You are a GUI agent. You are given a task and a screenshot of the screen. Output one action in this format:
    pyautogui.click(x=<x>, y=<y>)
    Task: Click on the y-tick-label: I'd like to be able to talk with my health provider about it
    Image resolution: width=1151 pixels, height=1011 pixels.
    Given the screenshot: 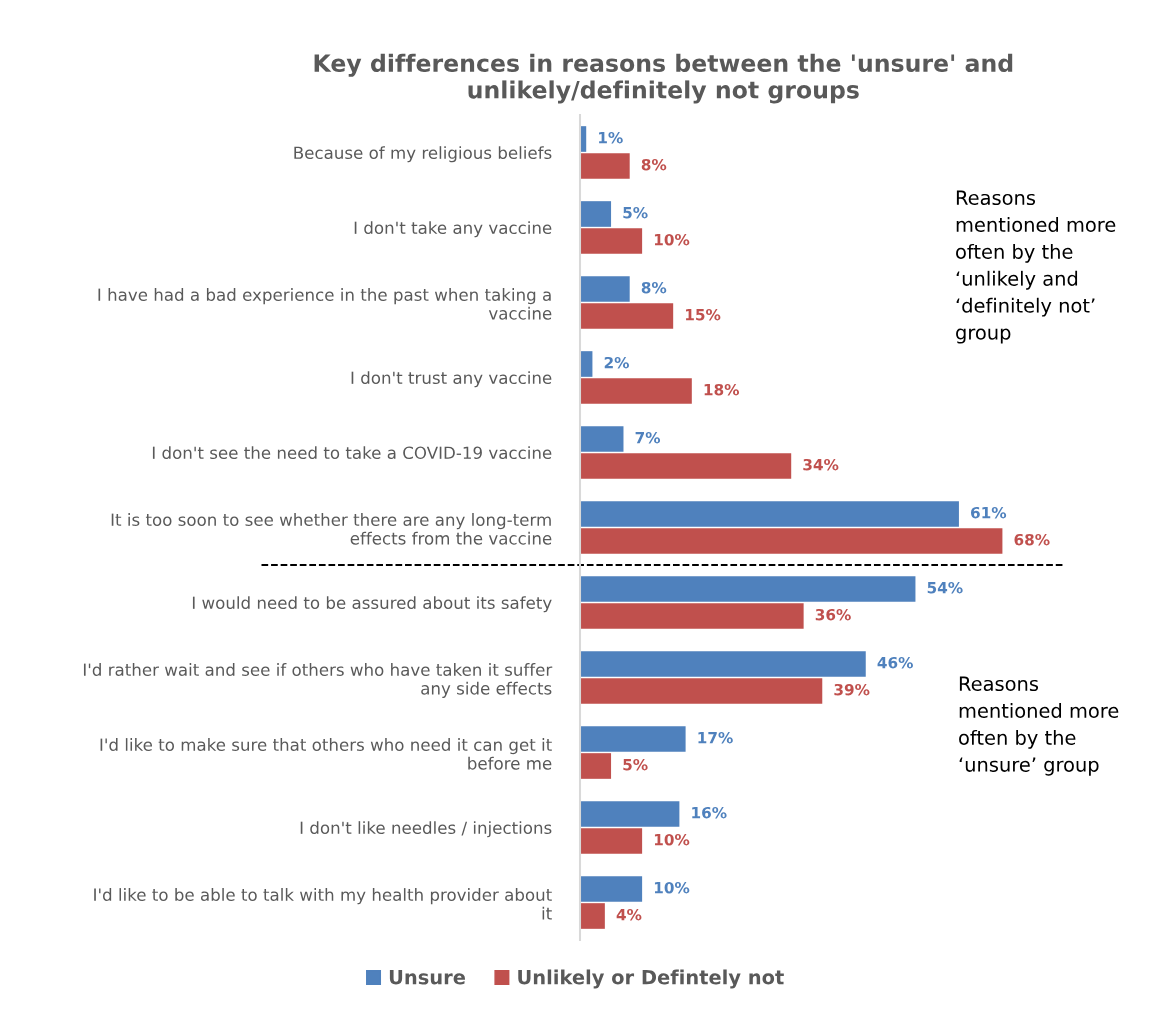 What is the action you would take?
    pyautogui.click(x=323, y=904)
    